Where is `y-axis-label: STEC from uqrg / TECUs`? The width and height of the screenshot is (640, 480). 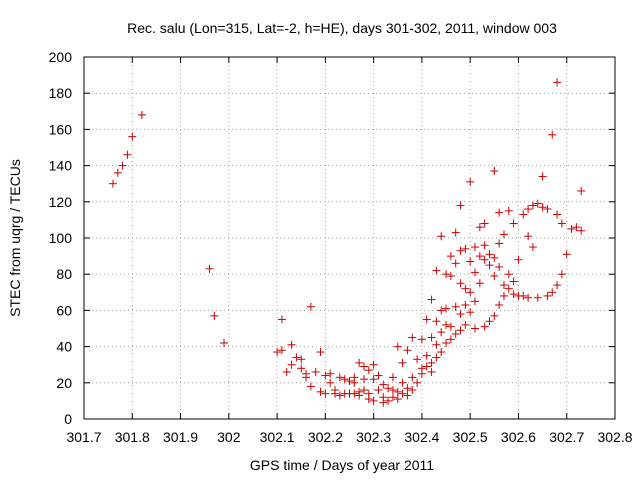
y-axis-label: STEC from uqrg / TECUs is located at coordinates (15, 238).